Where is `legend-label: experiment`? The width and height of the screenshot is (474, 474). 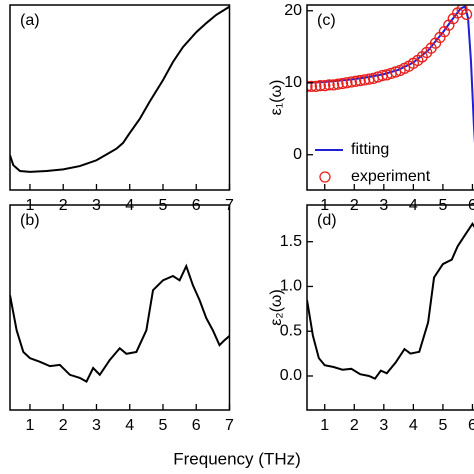 legend-label: experiment is located at coordinates (391, 176).